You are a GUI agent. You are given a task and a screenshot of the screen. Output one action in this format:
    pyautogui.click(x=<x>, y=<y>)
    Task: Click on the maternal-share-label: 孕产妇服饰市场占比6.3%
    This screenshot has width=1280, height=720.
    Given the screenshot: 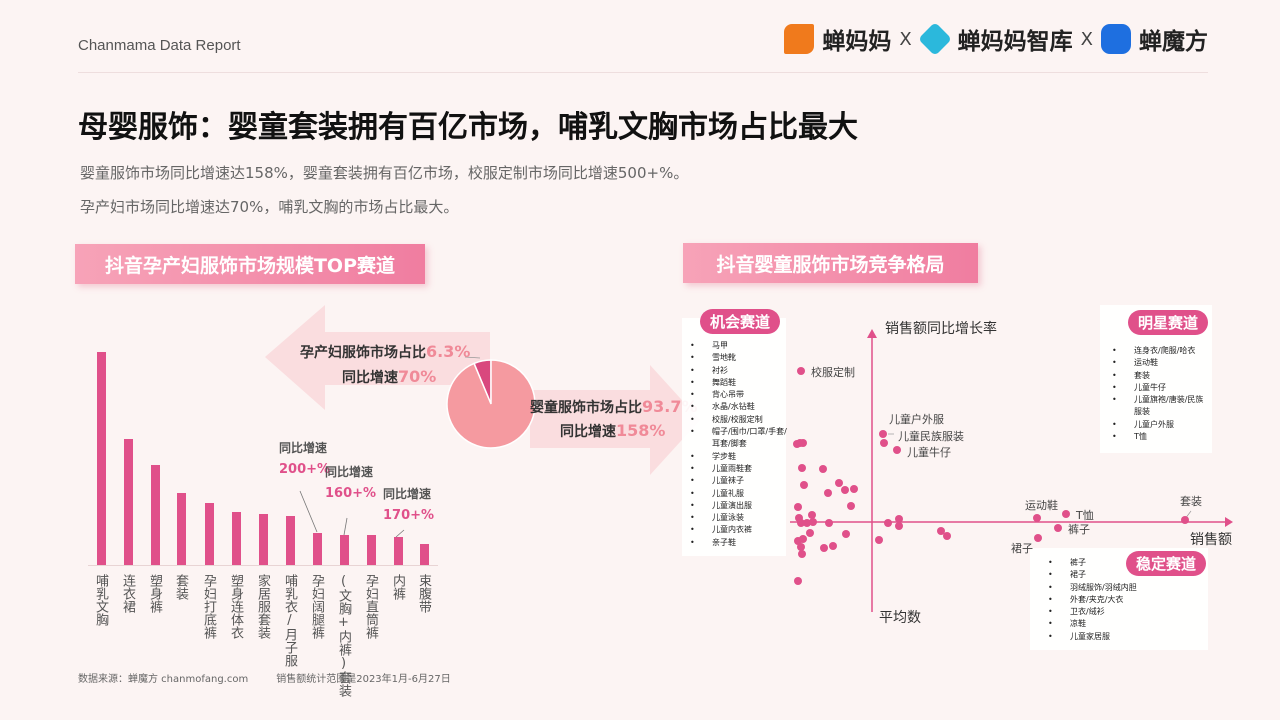 What is the action you would take?
    pyautogui.click(x=385, y=351)
    